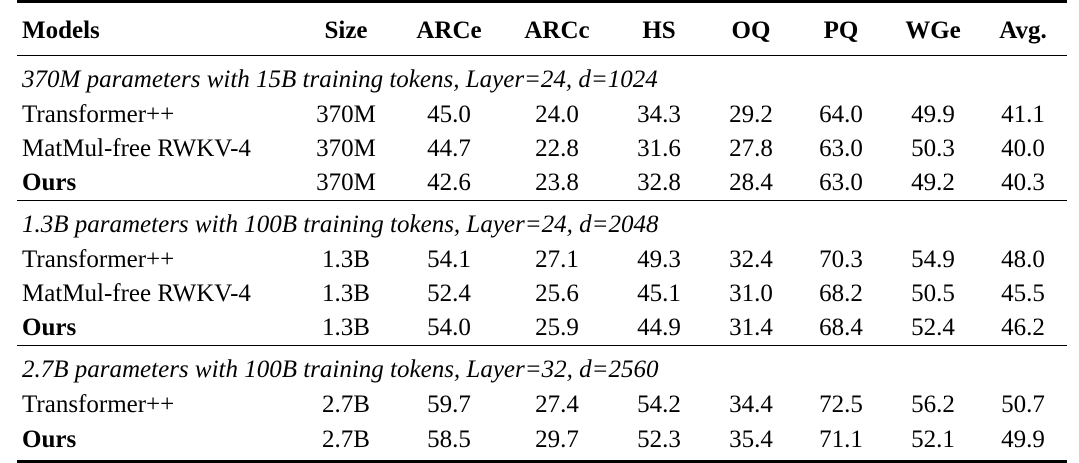 The image size is (1079, 463). What do you see at coordinates (1023, 182) in the screenshot?
I see `value-cell: 40.3` at bounding box center [1023, 182].